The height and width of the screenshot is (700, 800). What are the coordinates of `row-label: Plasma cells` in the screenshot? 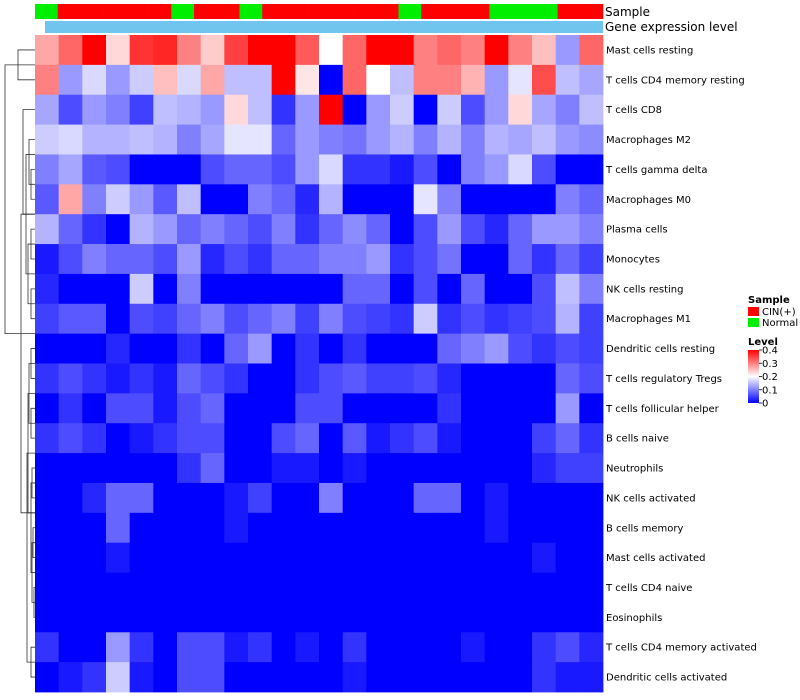 It's located at (637, 230).